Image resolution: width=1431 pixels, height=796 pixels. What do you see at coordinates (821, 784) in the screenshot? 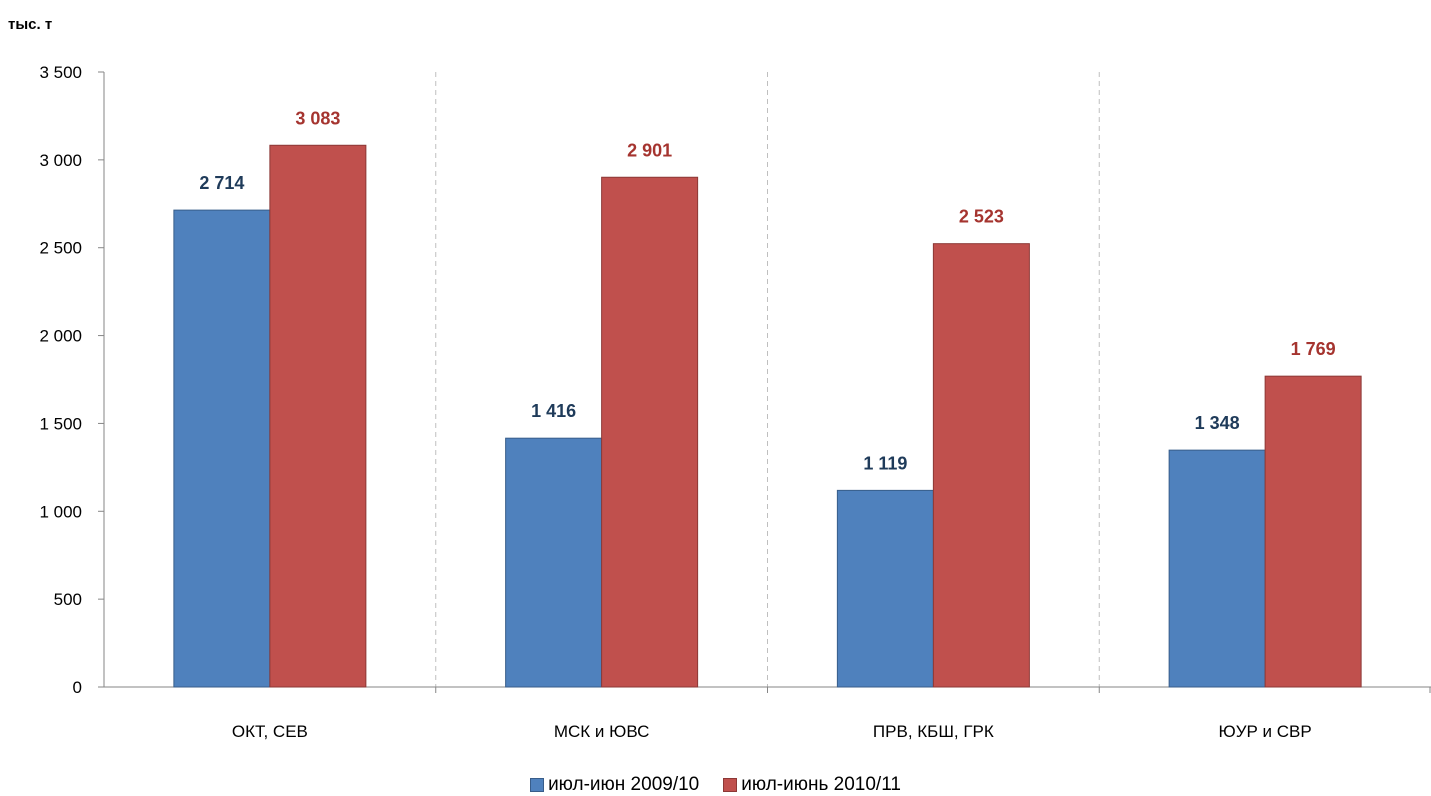
I see `legend-label-series-2: июл-июнь 2010/11` at bounding box center [821, 784].